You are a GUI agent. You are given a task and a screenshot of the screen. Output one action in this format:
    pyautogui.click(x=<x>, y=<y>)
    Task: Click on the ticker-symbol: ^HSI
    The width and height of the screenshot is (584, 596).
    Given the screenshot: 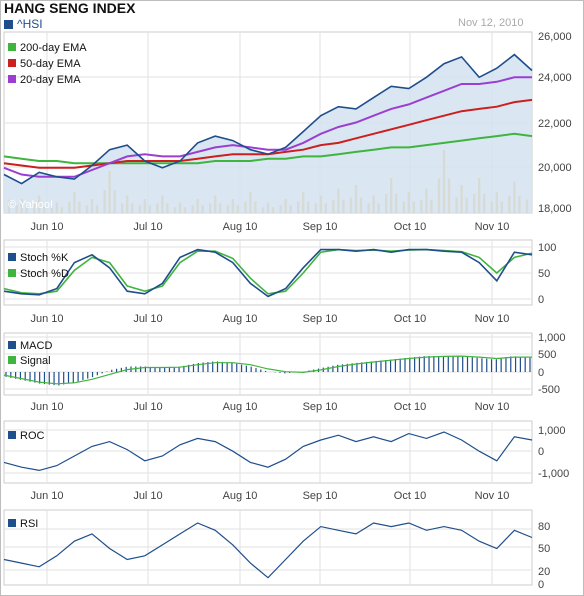 What is the action you would take?
    pyautogui.click(x=30, y=24)
    